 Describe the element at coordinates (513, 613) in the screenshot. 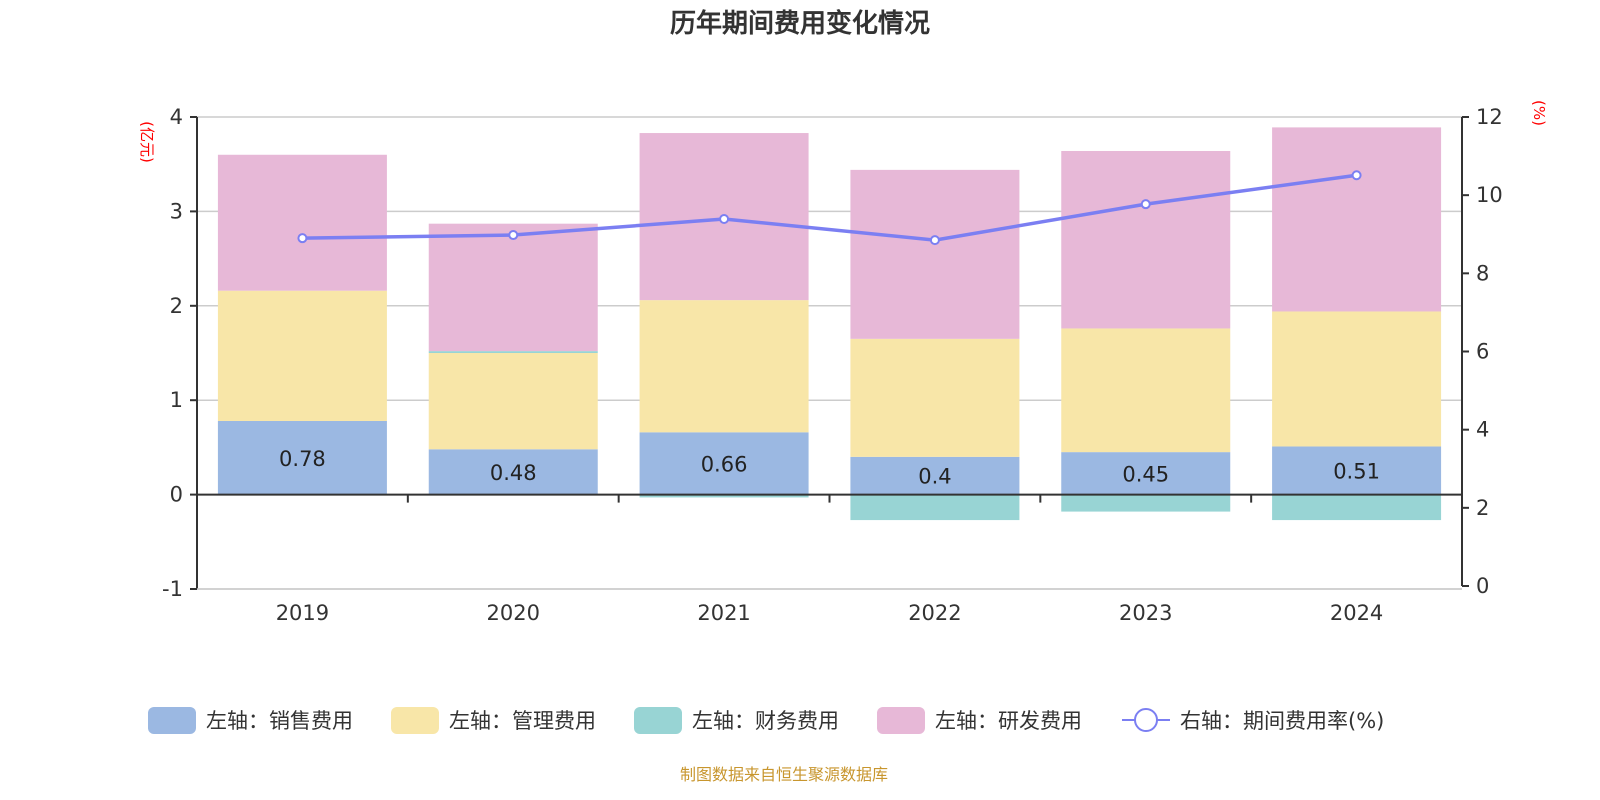

I see `x-axis-label: 2020` at that location.